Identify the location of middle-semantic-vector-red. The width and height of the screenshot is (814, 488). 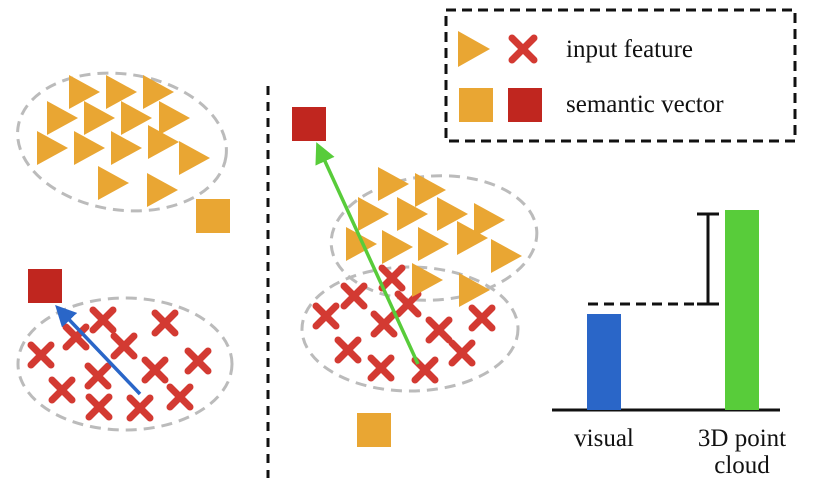
(309, 124).